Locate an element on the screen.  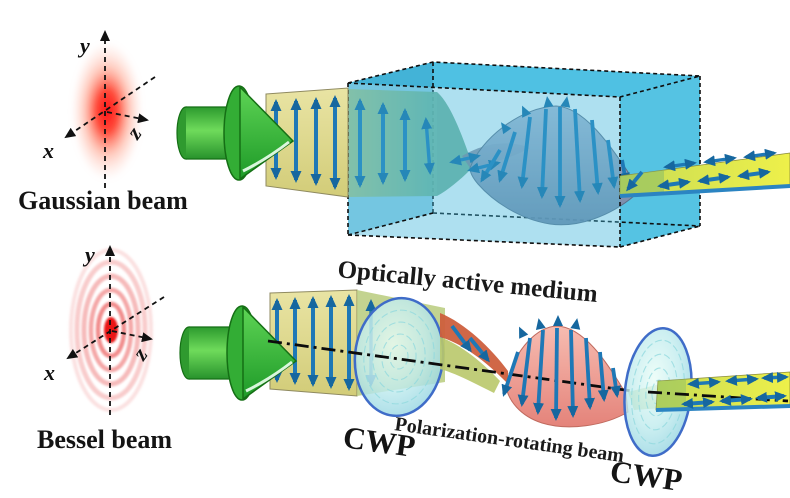
ribbon-in-medium is located at coordinates (392, 143).